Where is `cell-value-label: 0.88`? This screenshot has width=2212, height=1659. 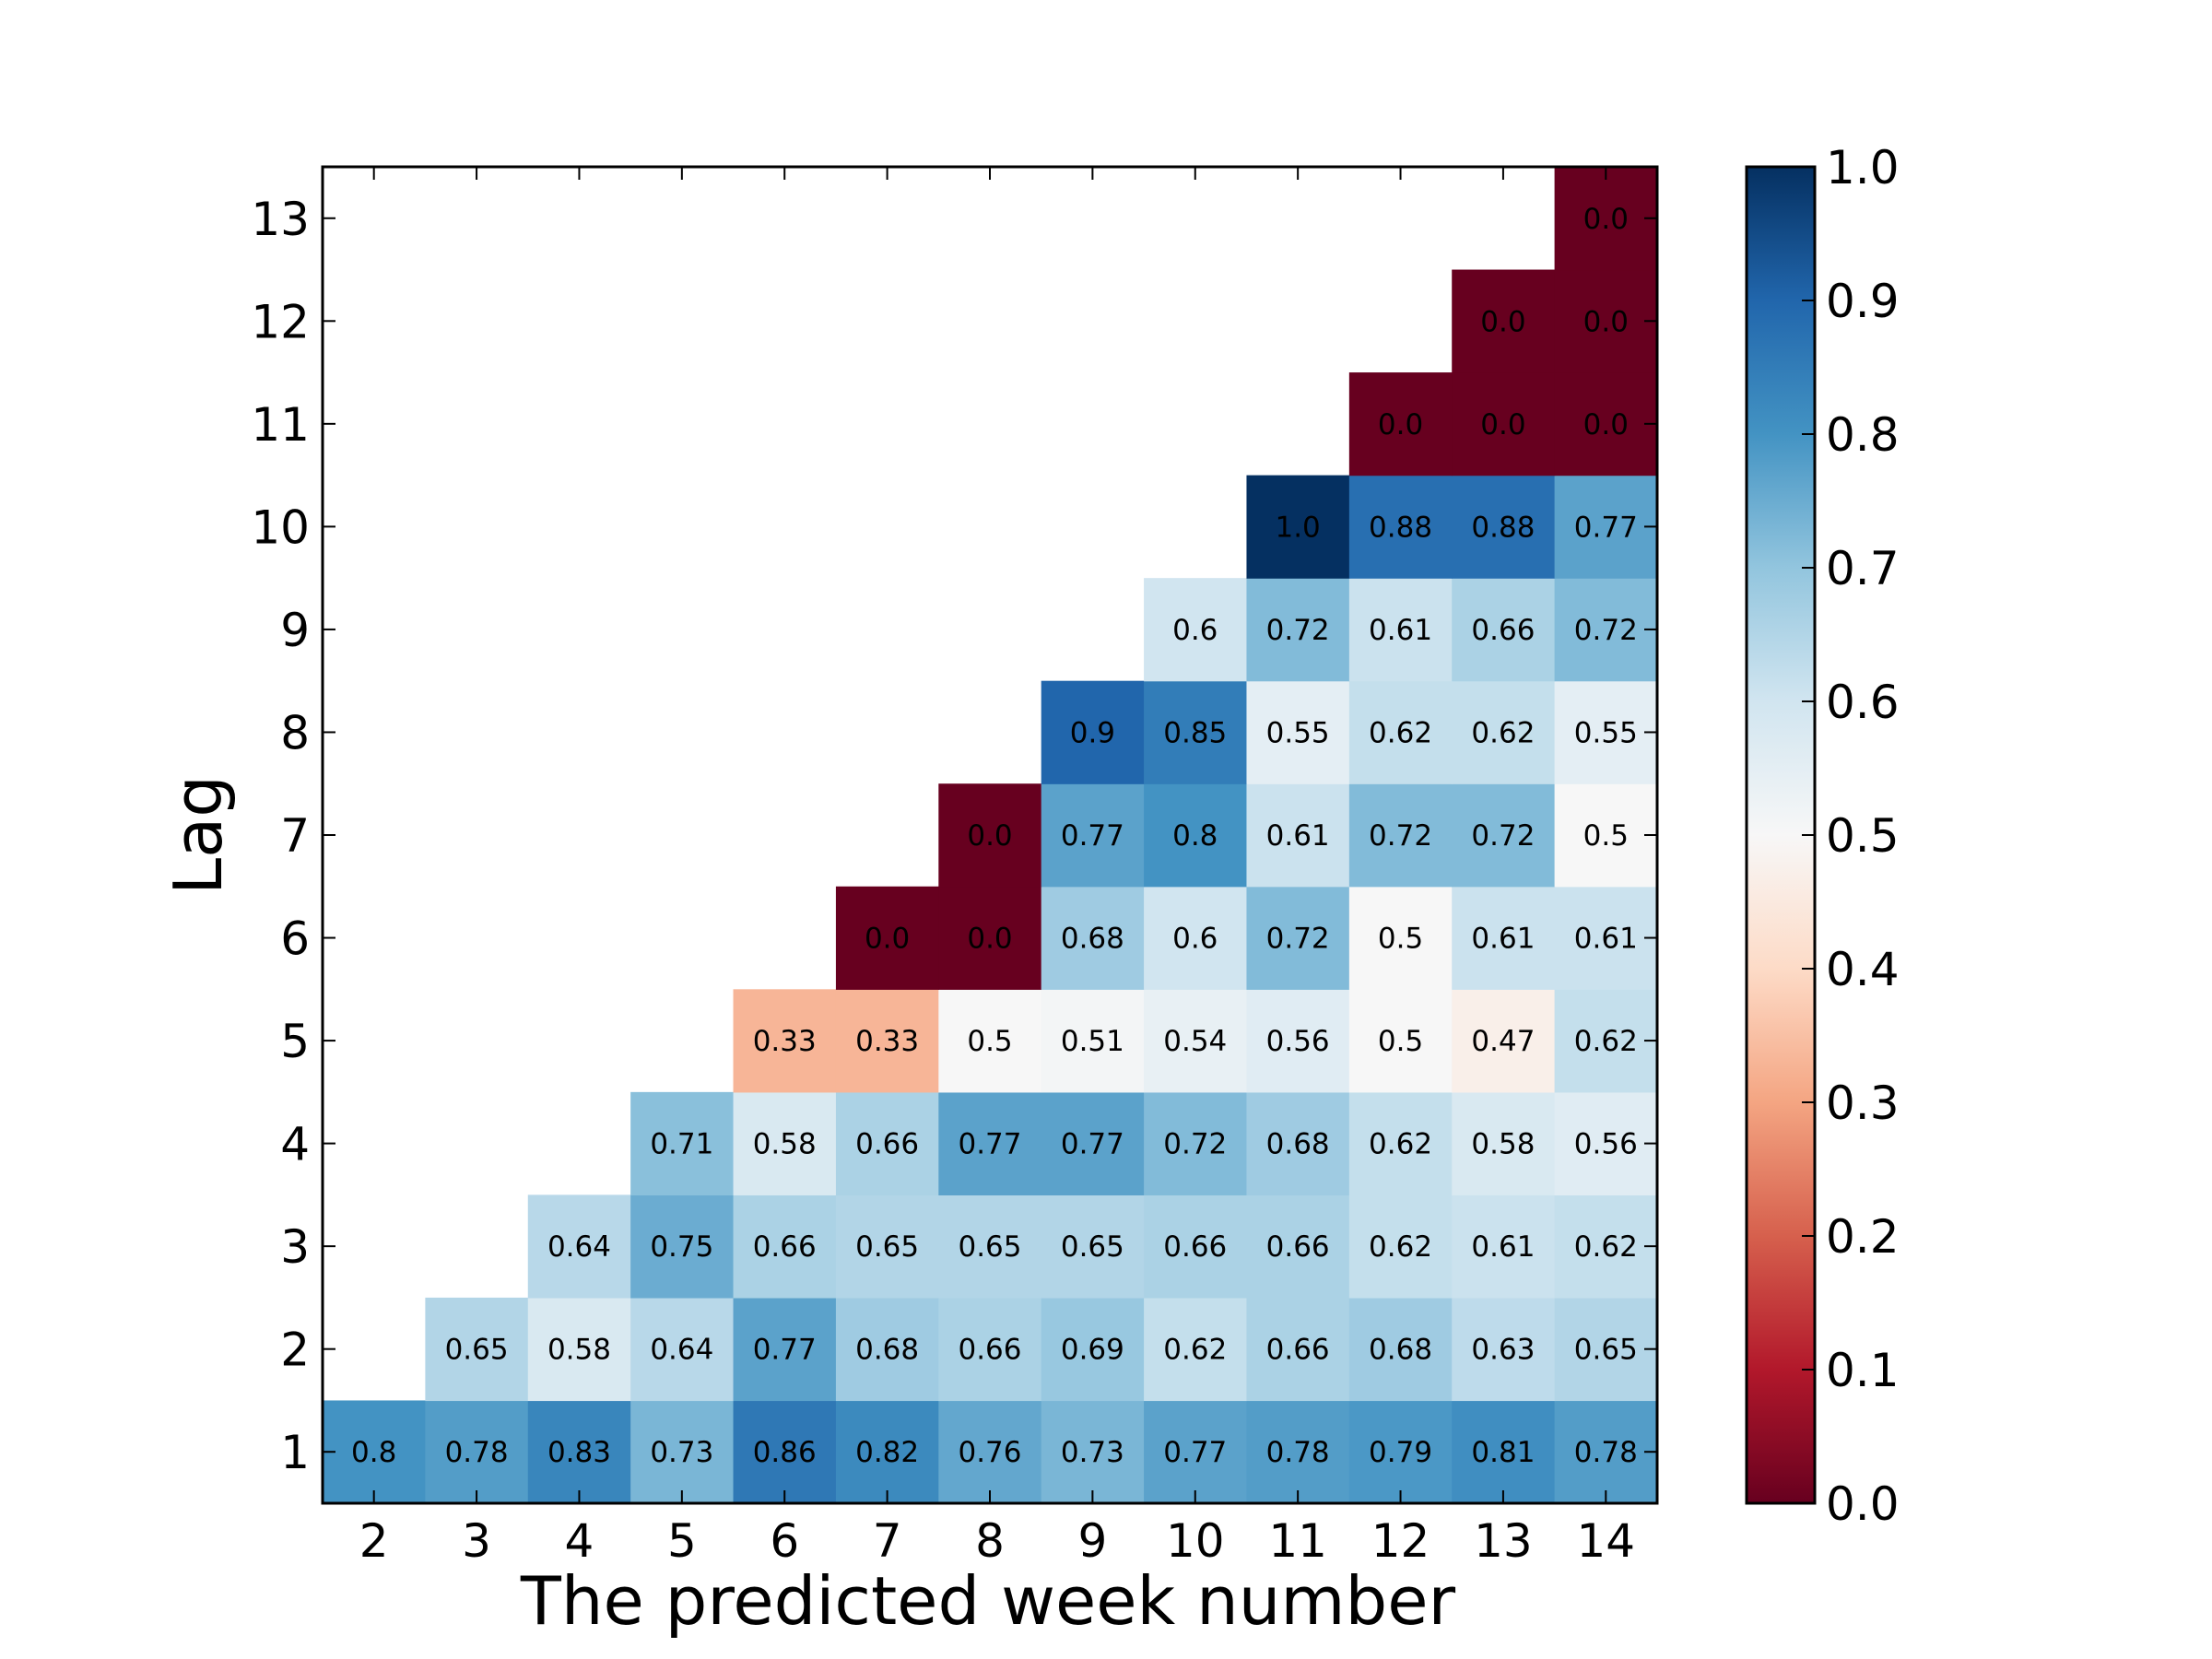
cell-value-label: 0.88 is located at coordinates (1400, 527).